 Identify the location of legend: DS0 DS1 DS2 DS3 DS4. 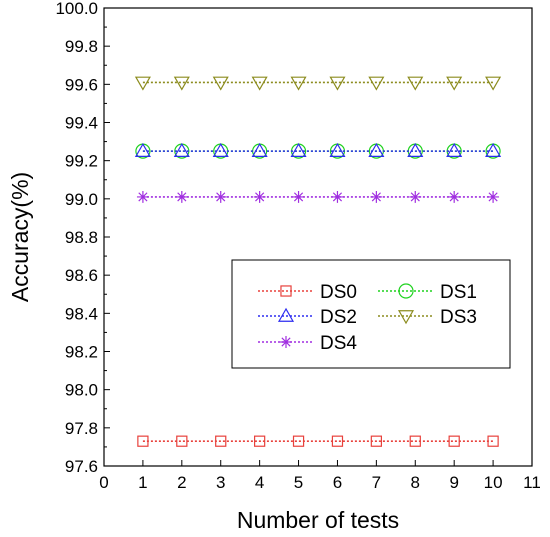
(371, 314).